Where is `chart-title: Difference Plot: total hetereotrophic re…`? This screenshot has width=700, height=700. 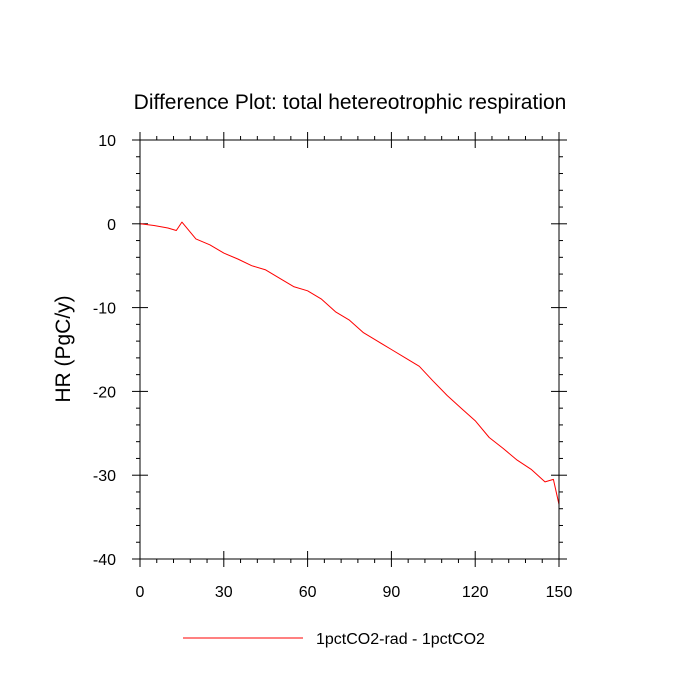
chart-title: Difference Plot: total hetereotrophic re… is located at coordinates (350, 102).